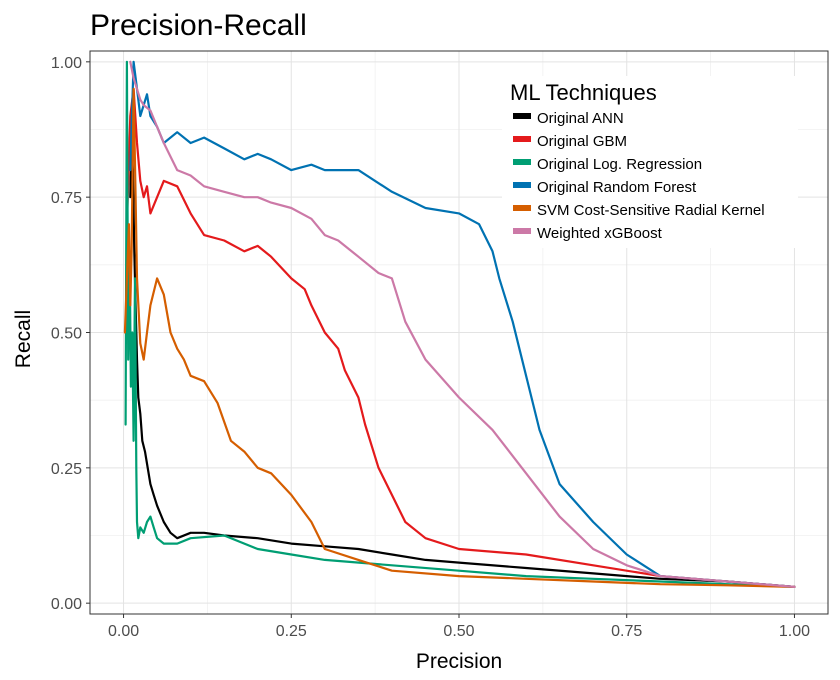 The width and height of the screenshot is (840, 680). I want to click on y-axis-title: Recall, so click(23, 339).